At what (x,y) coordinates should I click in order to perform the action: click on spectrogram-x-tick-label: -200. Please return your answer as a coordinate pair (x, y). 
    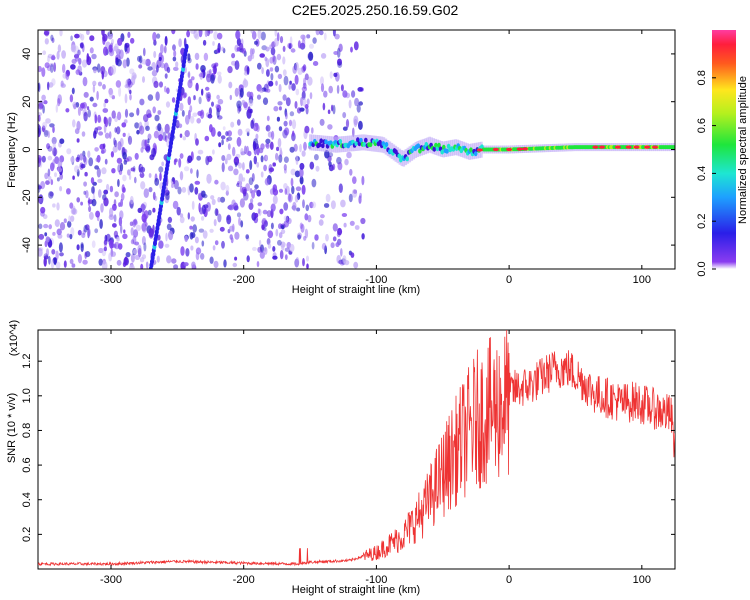
    Looking at the image, I should click on (244, 280).